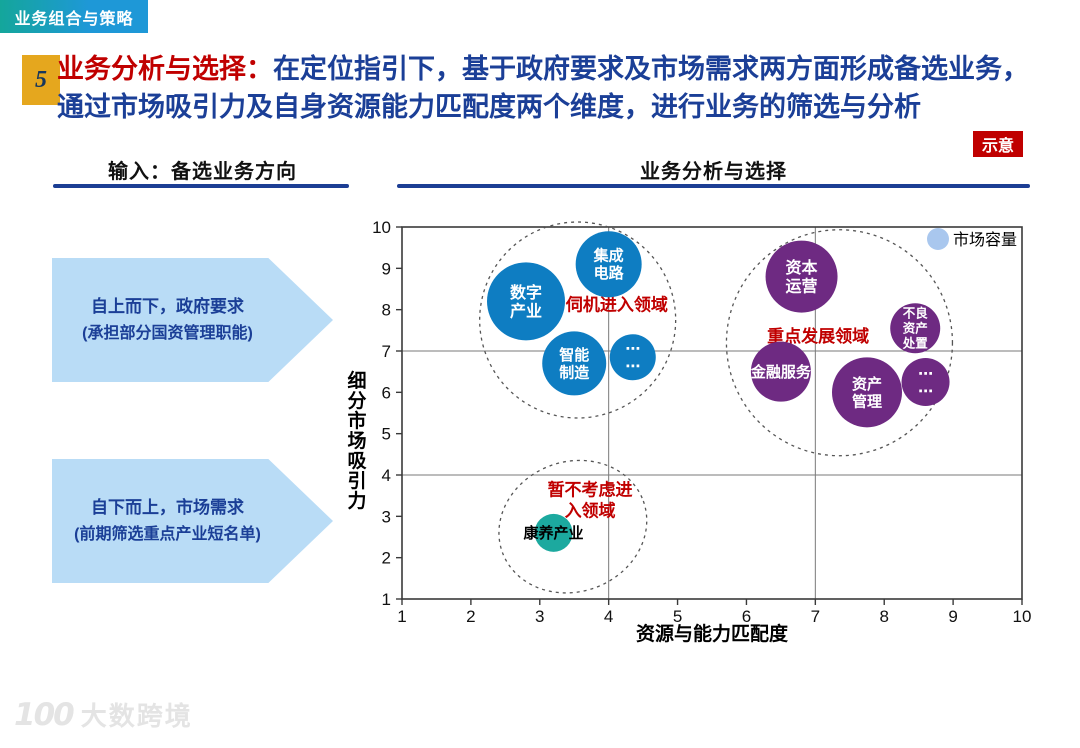 This screenshot has width=1080, height=748. I want to click on watermark: 100 大数跨境, so click(103, 714).